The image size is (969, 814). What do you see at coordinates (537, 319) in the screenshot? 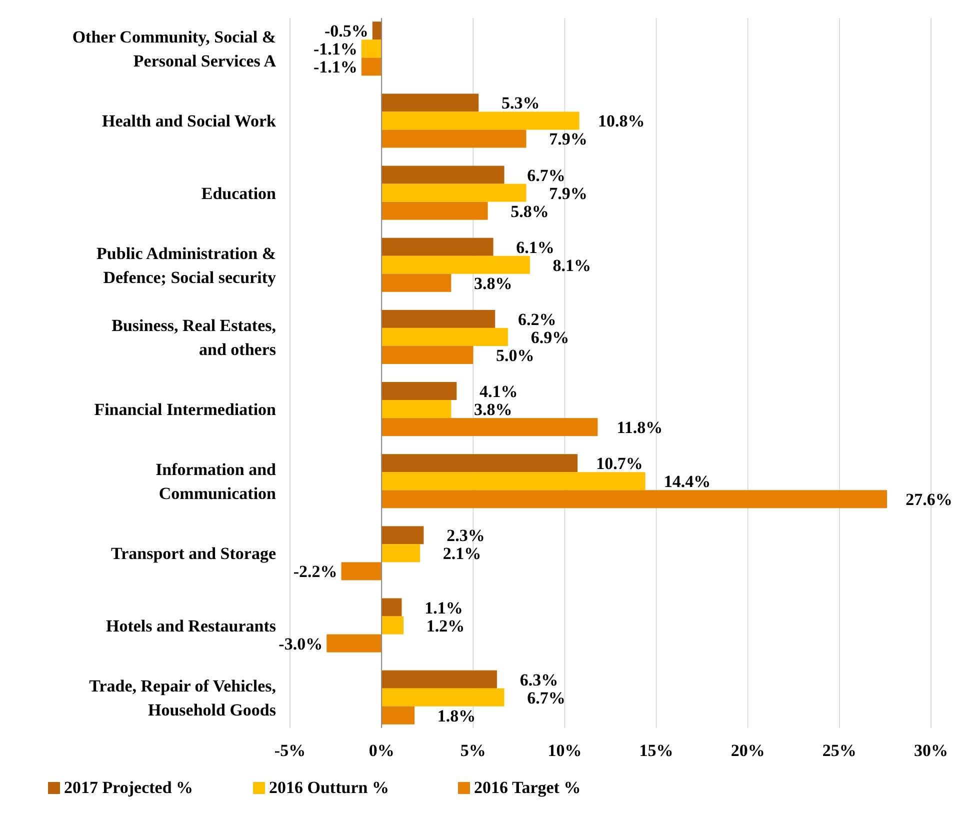
I see `data-label: 6.2%` at bounding box center [537, 319].